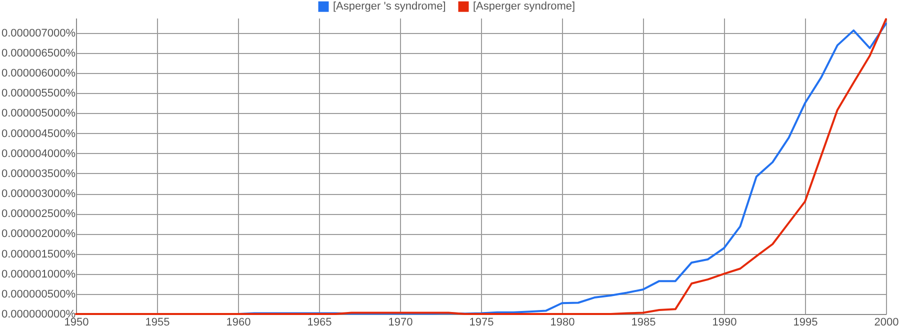 This screenshot has width=900, height=330. Describe the element at coordinates (38, 74) in the screenshot. I see `y-tick-label: 0.000006000%` at that location.